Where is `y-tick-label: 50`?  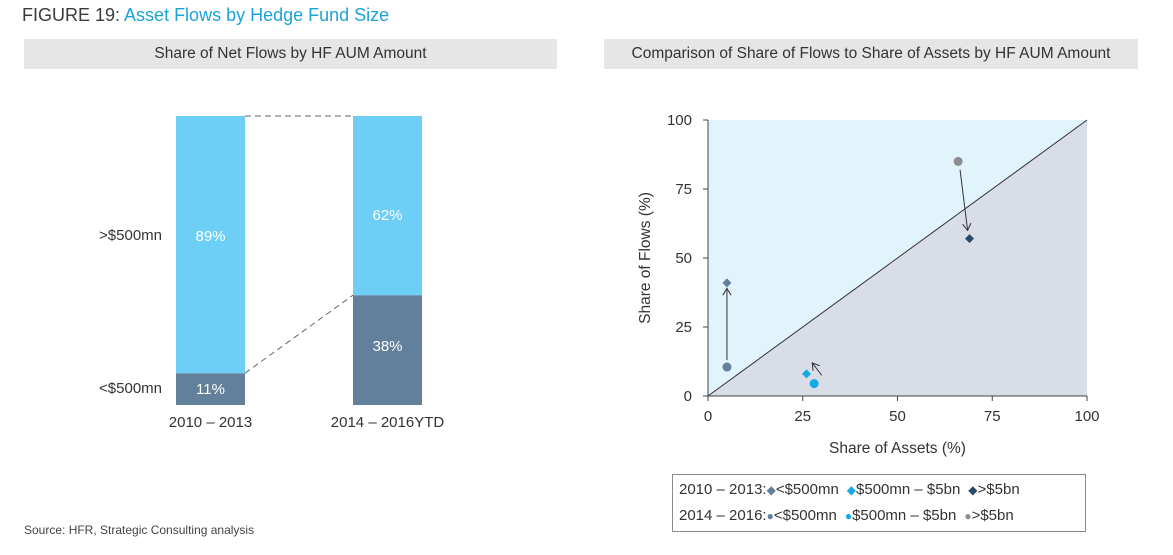 y-tick-label: 50 is located at coordinates (683, 258).